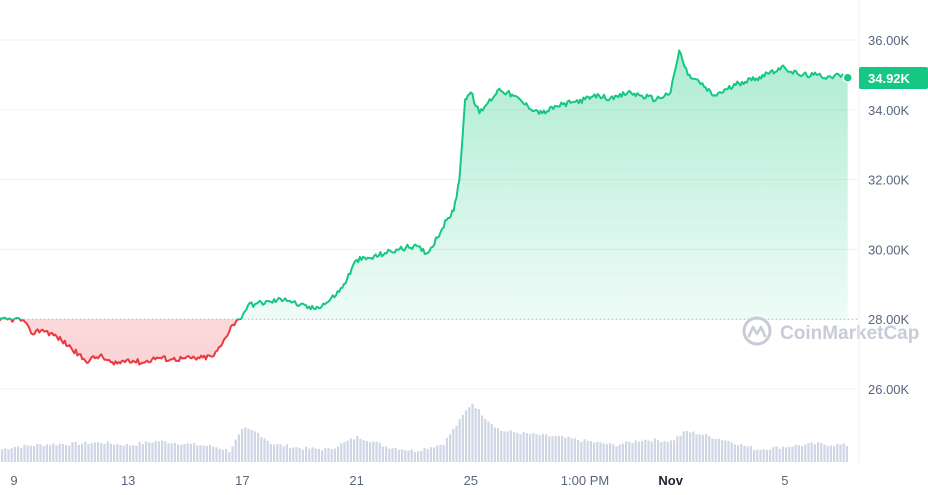 Image resolution: width=928 pixels, height=495 pixels. What do you see at coordinates (784, 480) in the screenshot?
I see `x-tick-label: 5` at bounding box center [784, 480].